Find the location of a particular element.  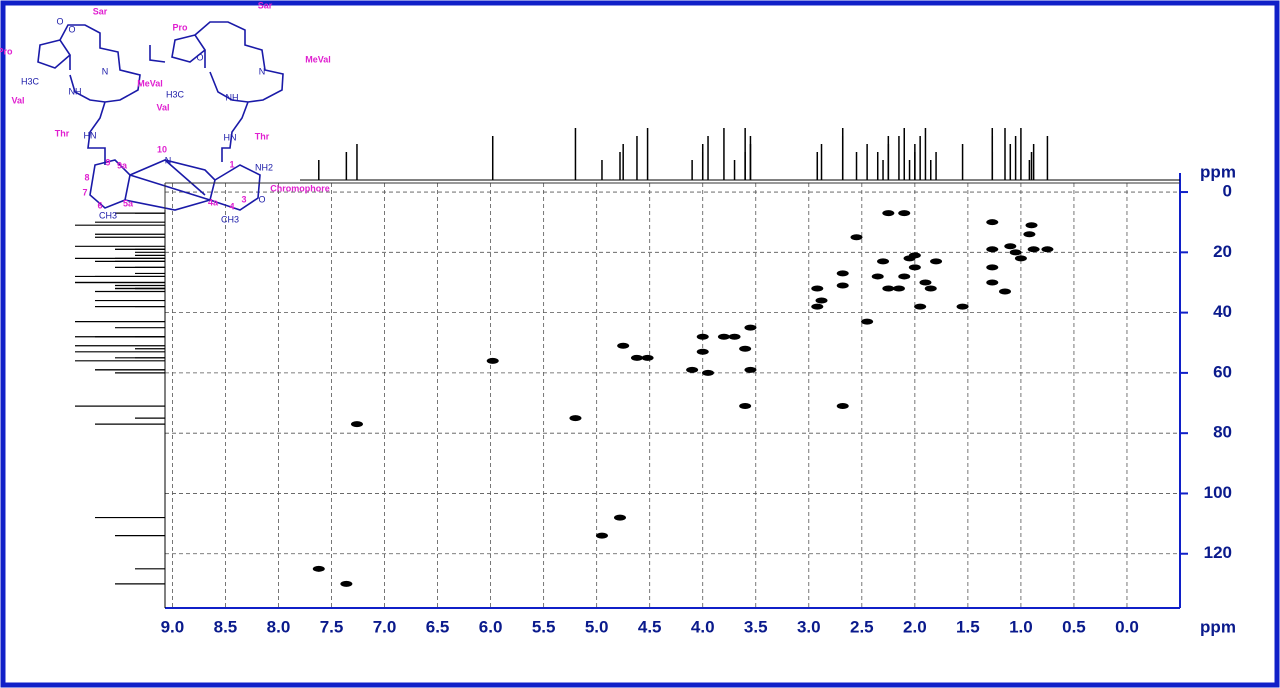

x-tick-label: 1.0 is located at coordinates (1021, 626).